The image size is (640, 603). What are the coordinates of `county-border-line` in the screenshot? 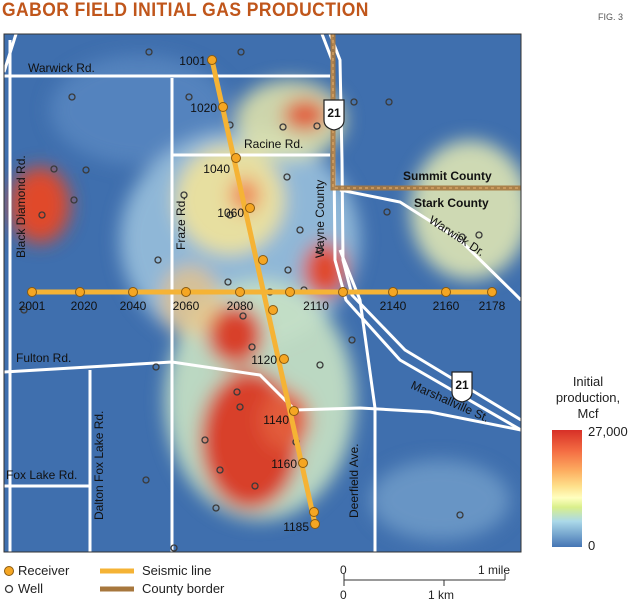 It's located at (425, 112).